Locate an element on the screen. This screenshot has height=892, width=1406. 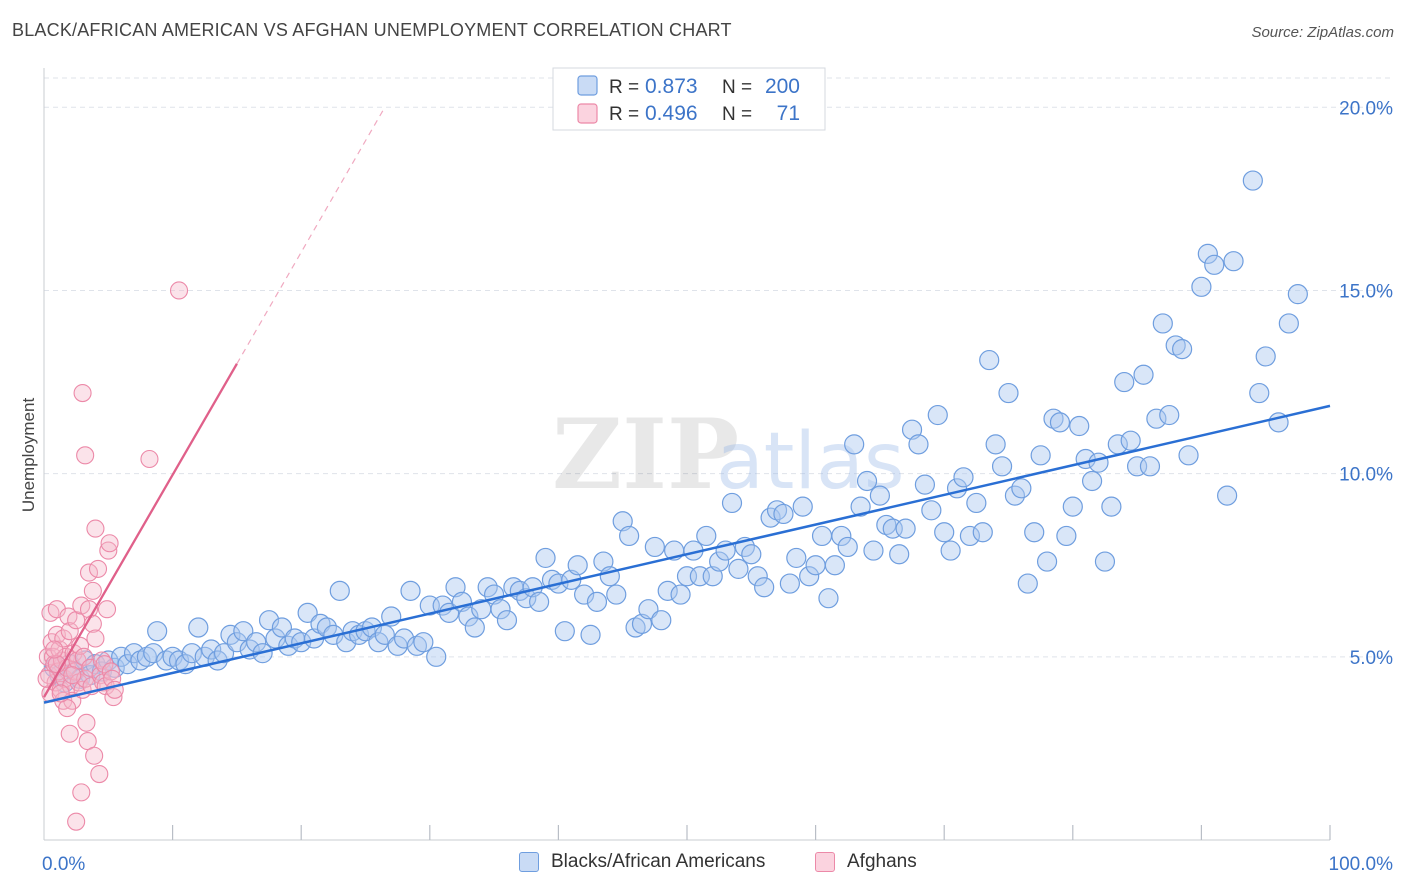
afghans-trend-extension is located at coordinates (311, 236).